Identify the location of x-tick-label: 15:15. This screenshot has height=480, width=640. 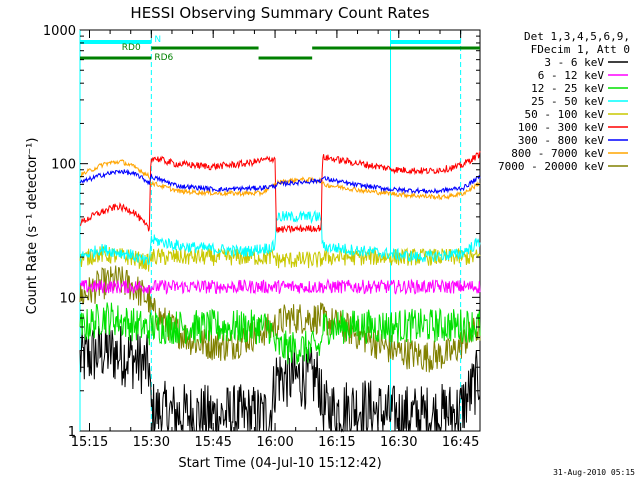
(89, 442).